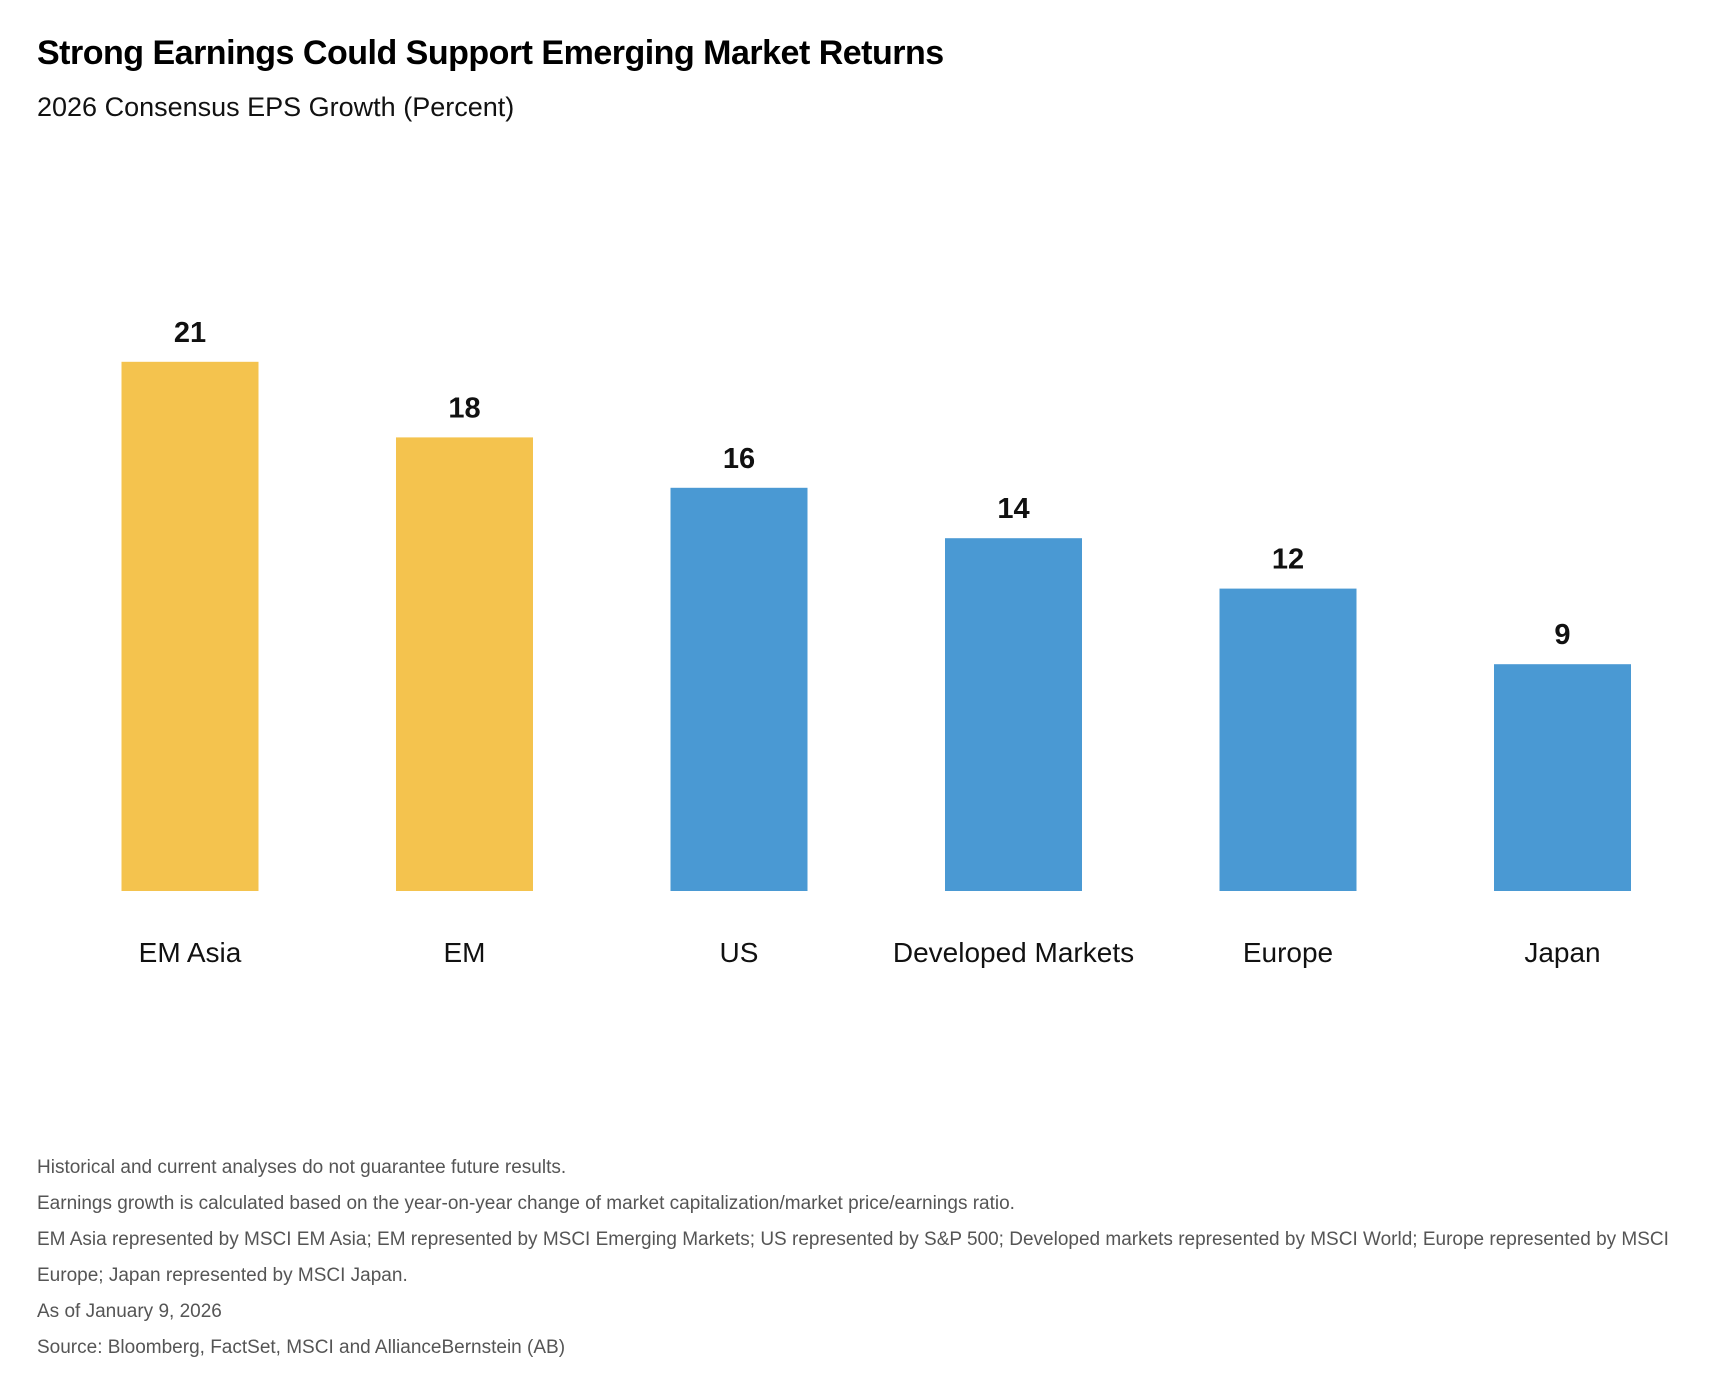 The image size is (1710, 1376). I want to click on bar-em, so click(464, 664).